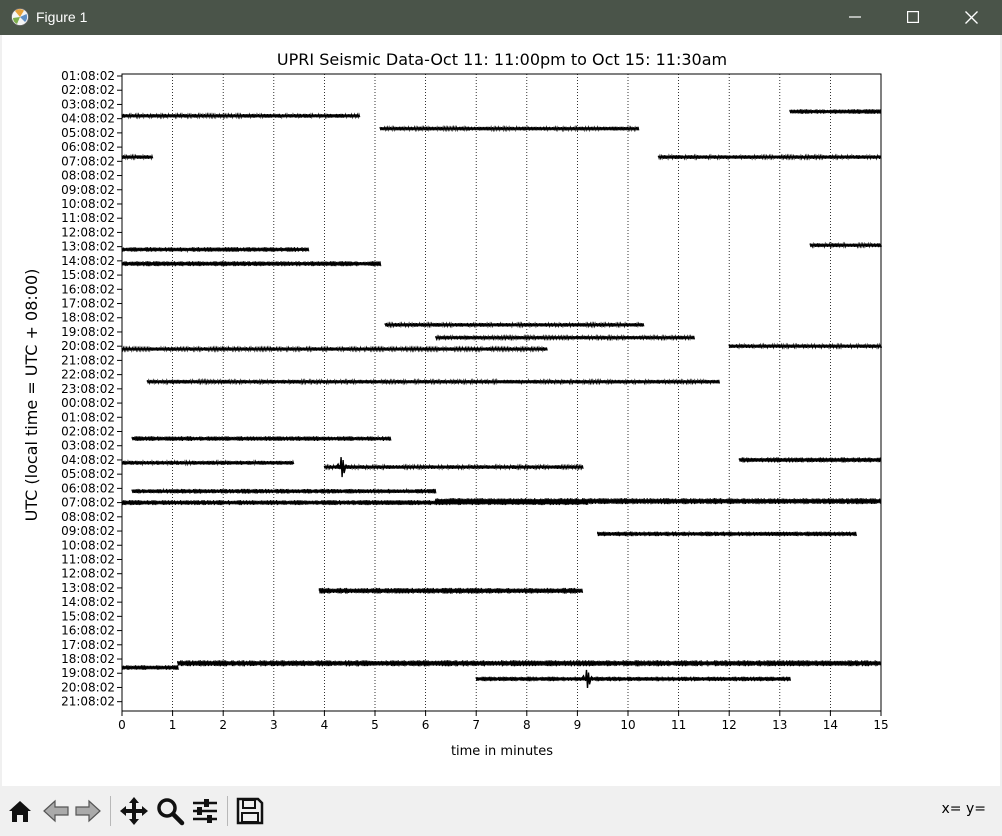  I want to click on x-tick-label: 8, so click(527, 725).